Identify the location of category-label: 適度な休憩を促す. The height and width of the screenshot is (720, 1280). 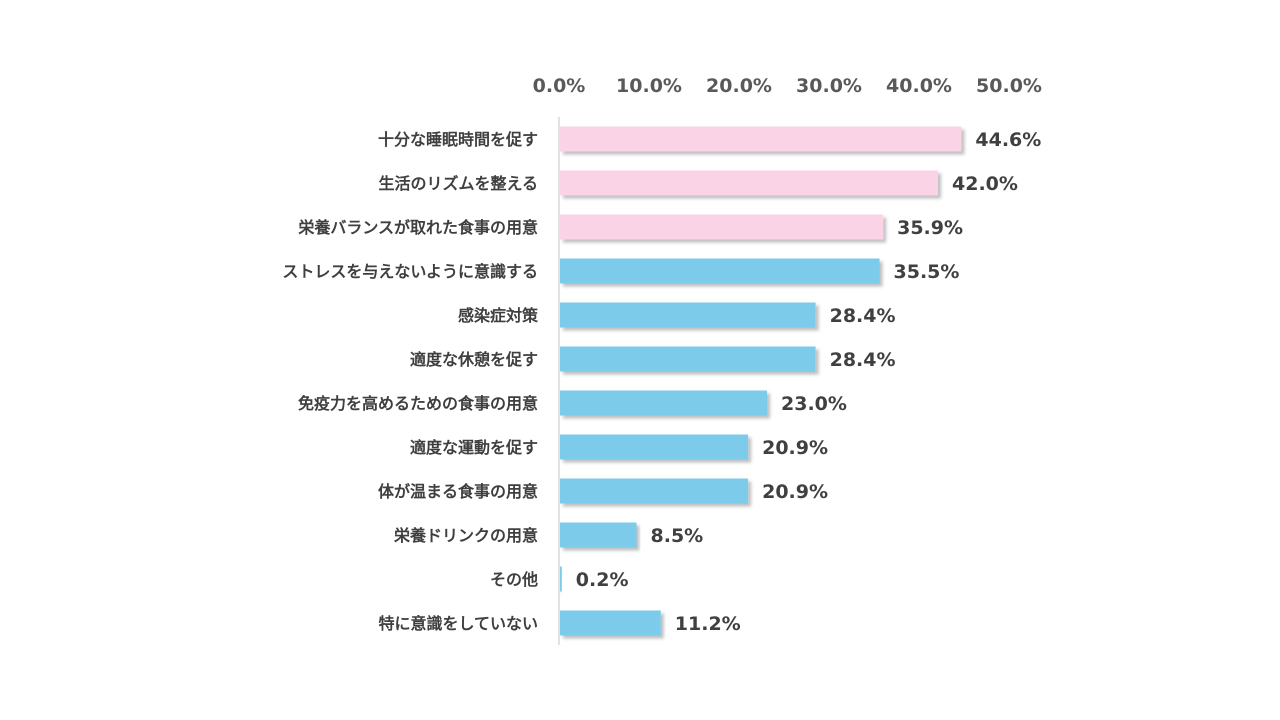
(474, 359).